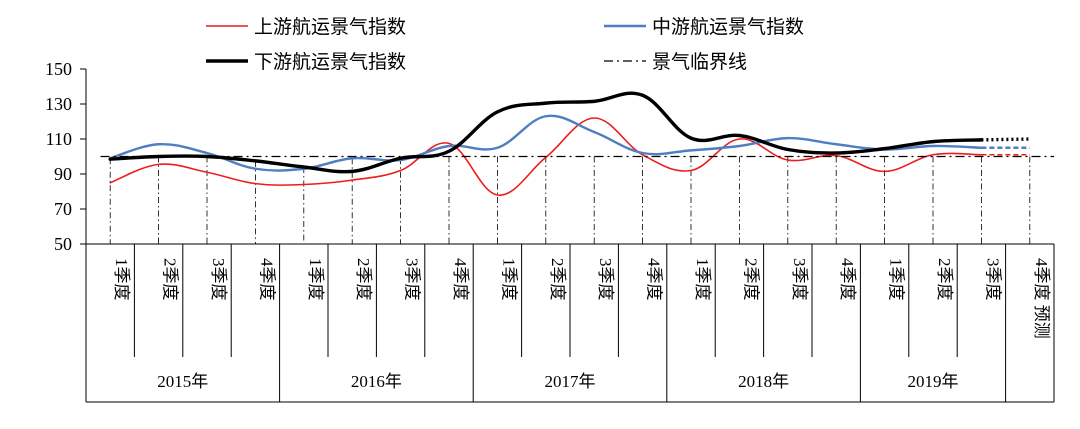 Image resolution: width=1080 pixels, height=429 pixels. I want to click on y-tick-label: 150, so click(58, 69).